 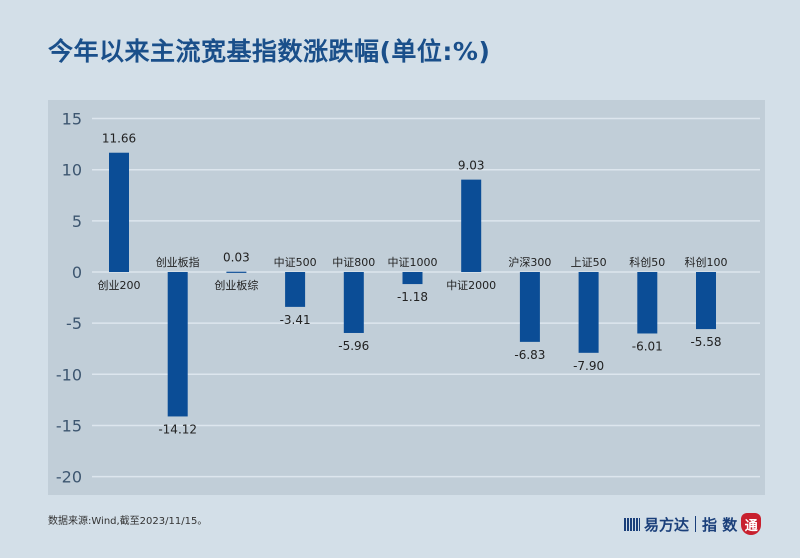 I want to click on data-label: -6.83, so click(x=529, y=355).